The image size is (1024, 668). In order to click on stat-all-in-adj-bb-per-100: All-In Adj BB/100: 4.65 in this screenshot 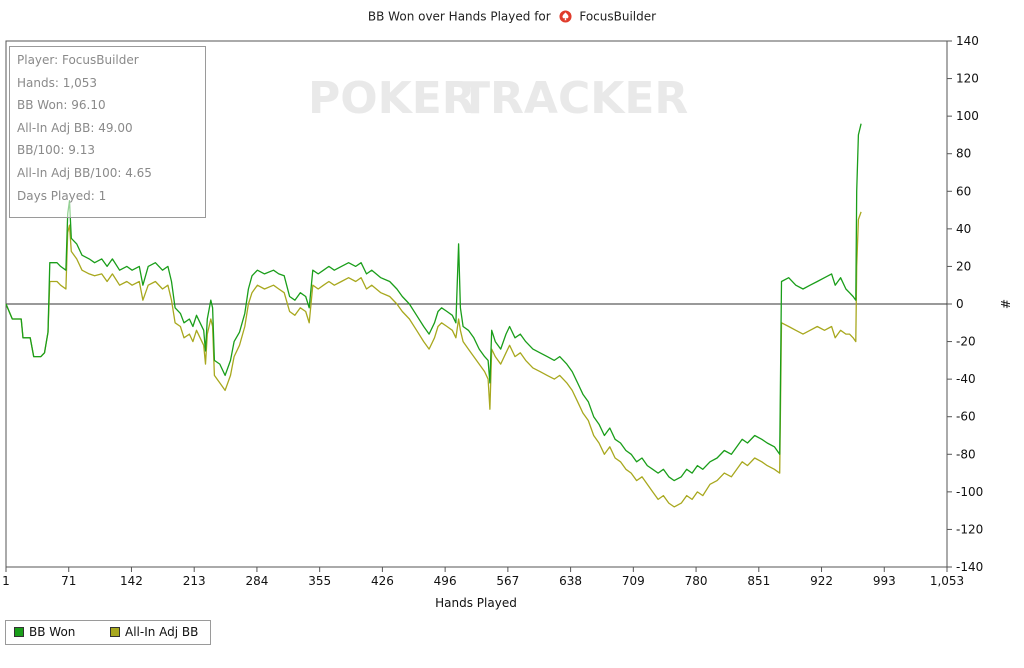, I will do `click(84, 173)`.